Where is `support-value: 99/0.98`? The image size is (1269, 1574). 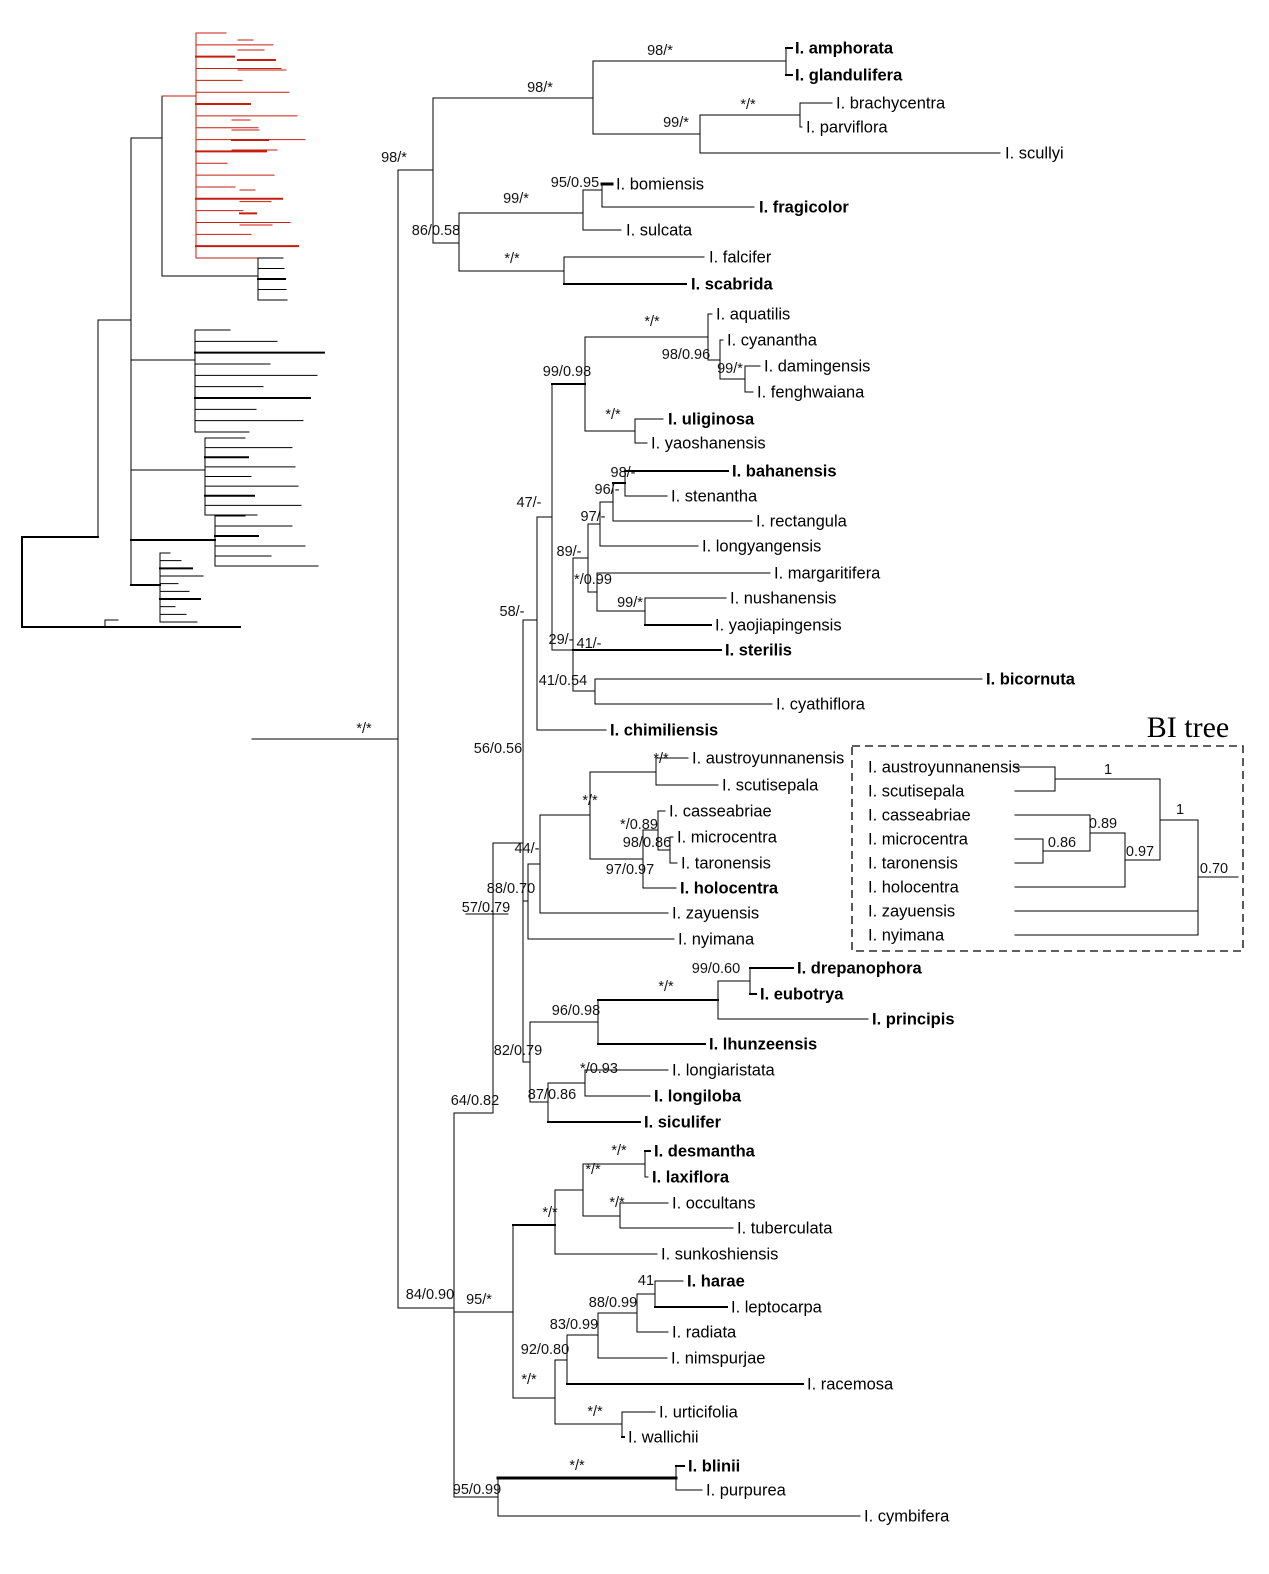
support-value: 99/0.98 is located at coordinates (567, 372).